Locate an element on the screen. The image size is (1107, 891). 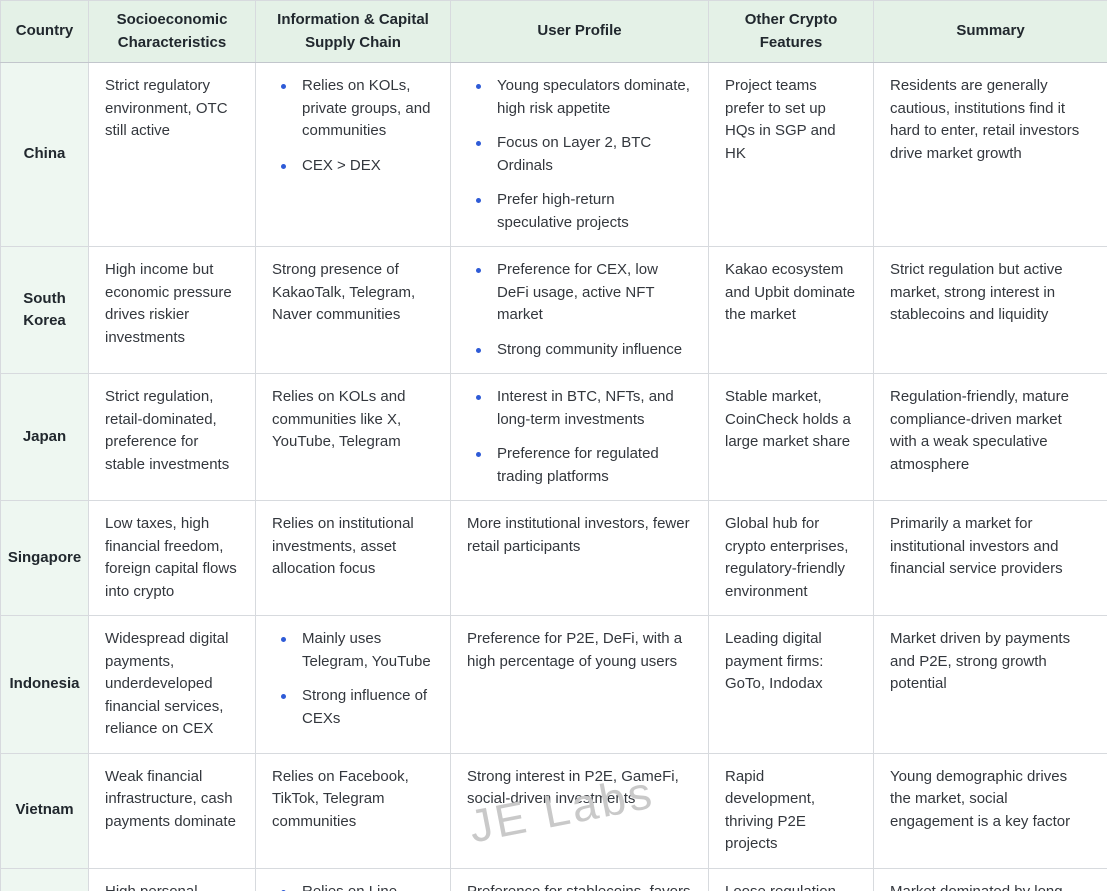
bullet-item: Strong community influence is located at coordinates (579, 350).